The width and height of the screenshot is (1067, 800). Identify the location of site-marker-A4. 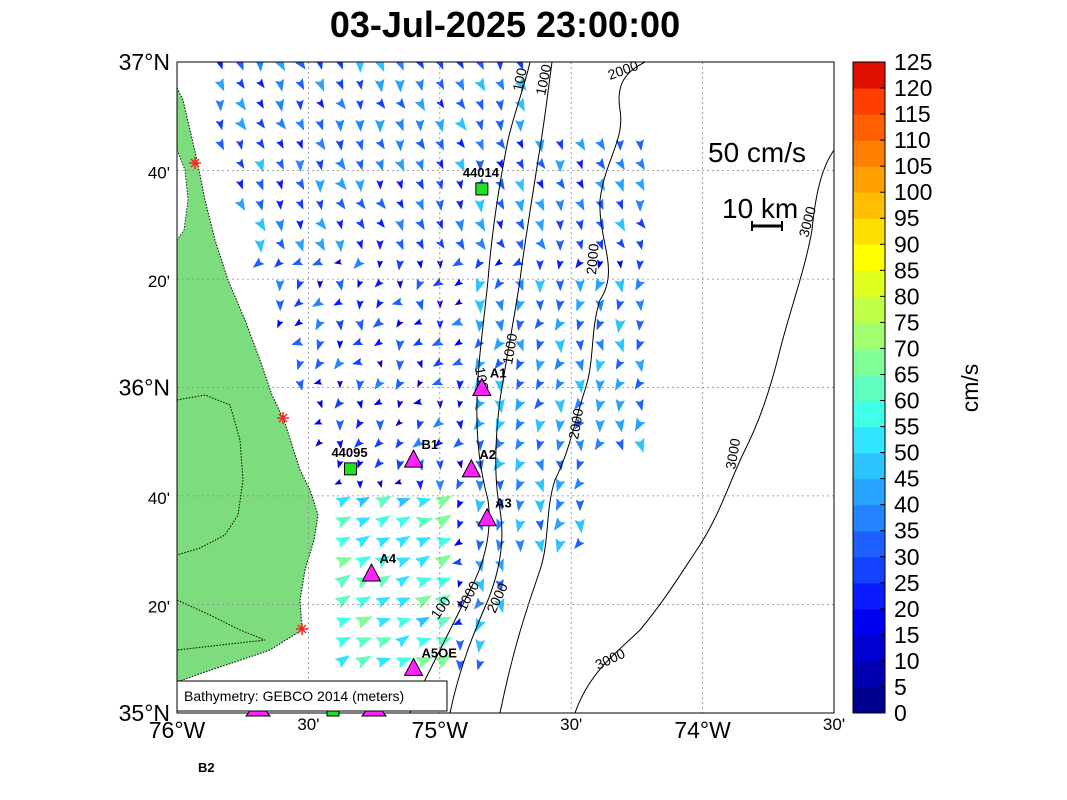
(371, 572).